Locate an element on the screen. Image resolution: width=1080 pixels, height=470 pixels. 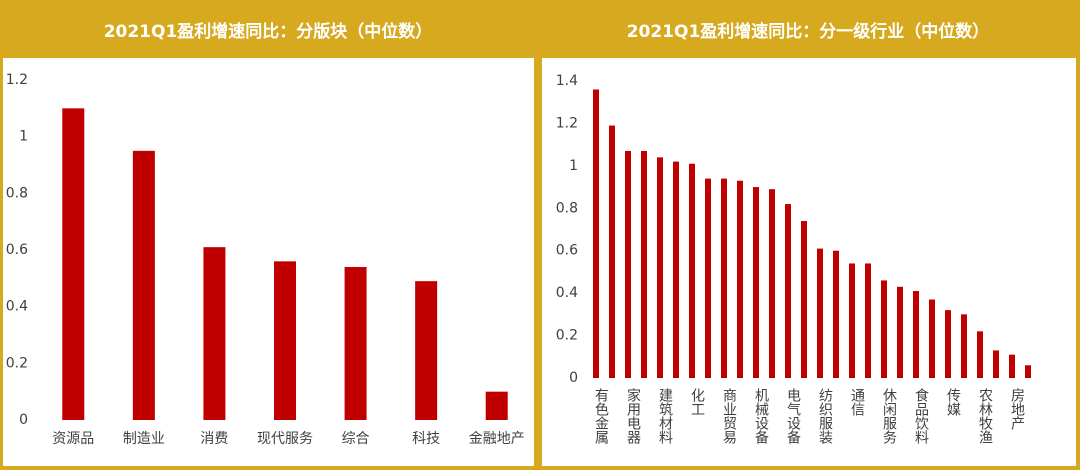
x-tick-label: 有色金属 is located at coordinates (601, 416).